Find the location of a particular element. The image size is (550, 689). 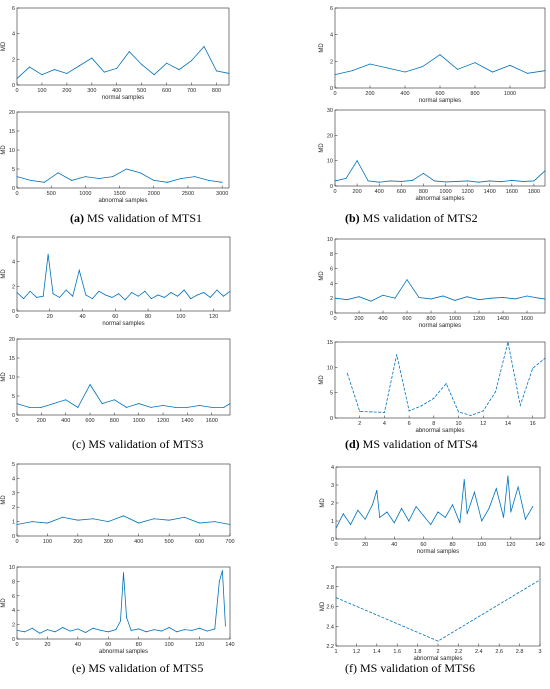

x-tick-label: 1000 is located at coordinates (445, 192).